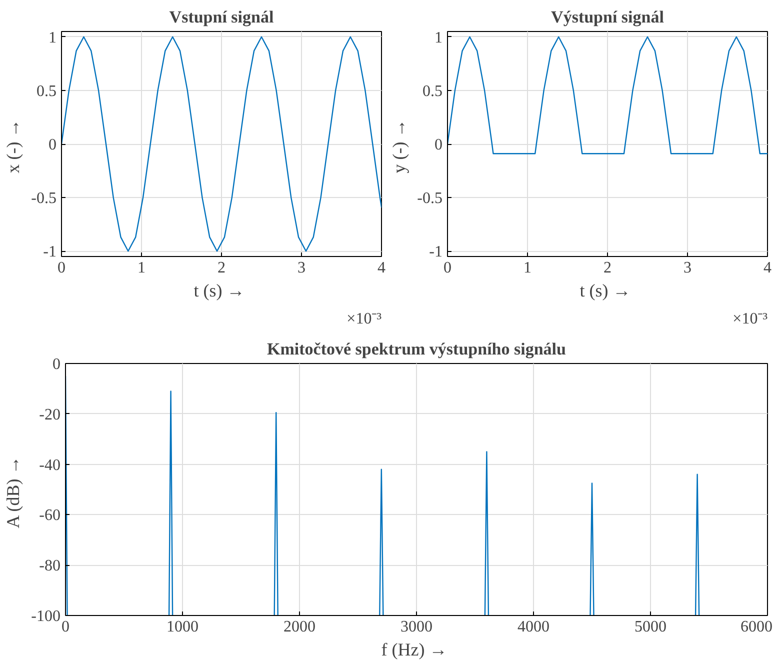 The image size is (773, 664). I want to click on x-tick-label: 4000, so click(534, 627).